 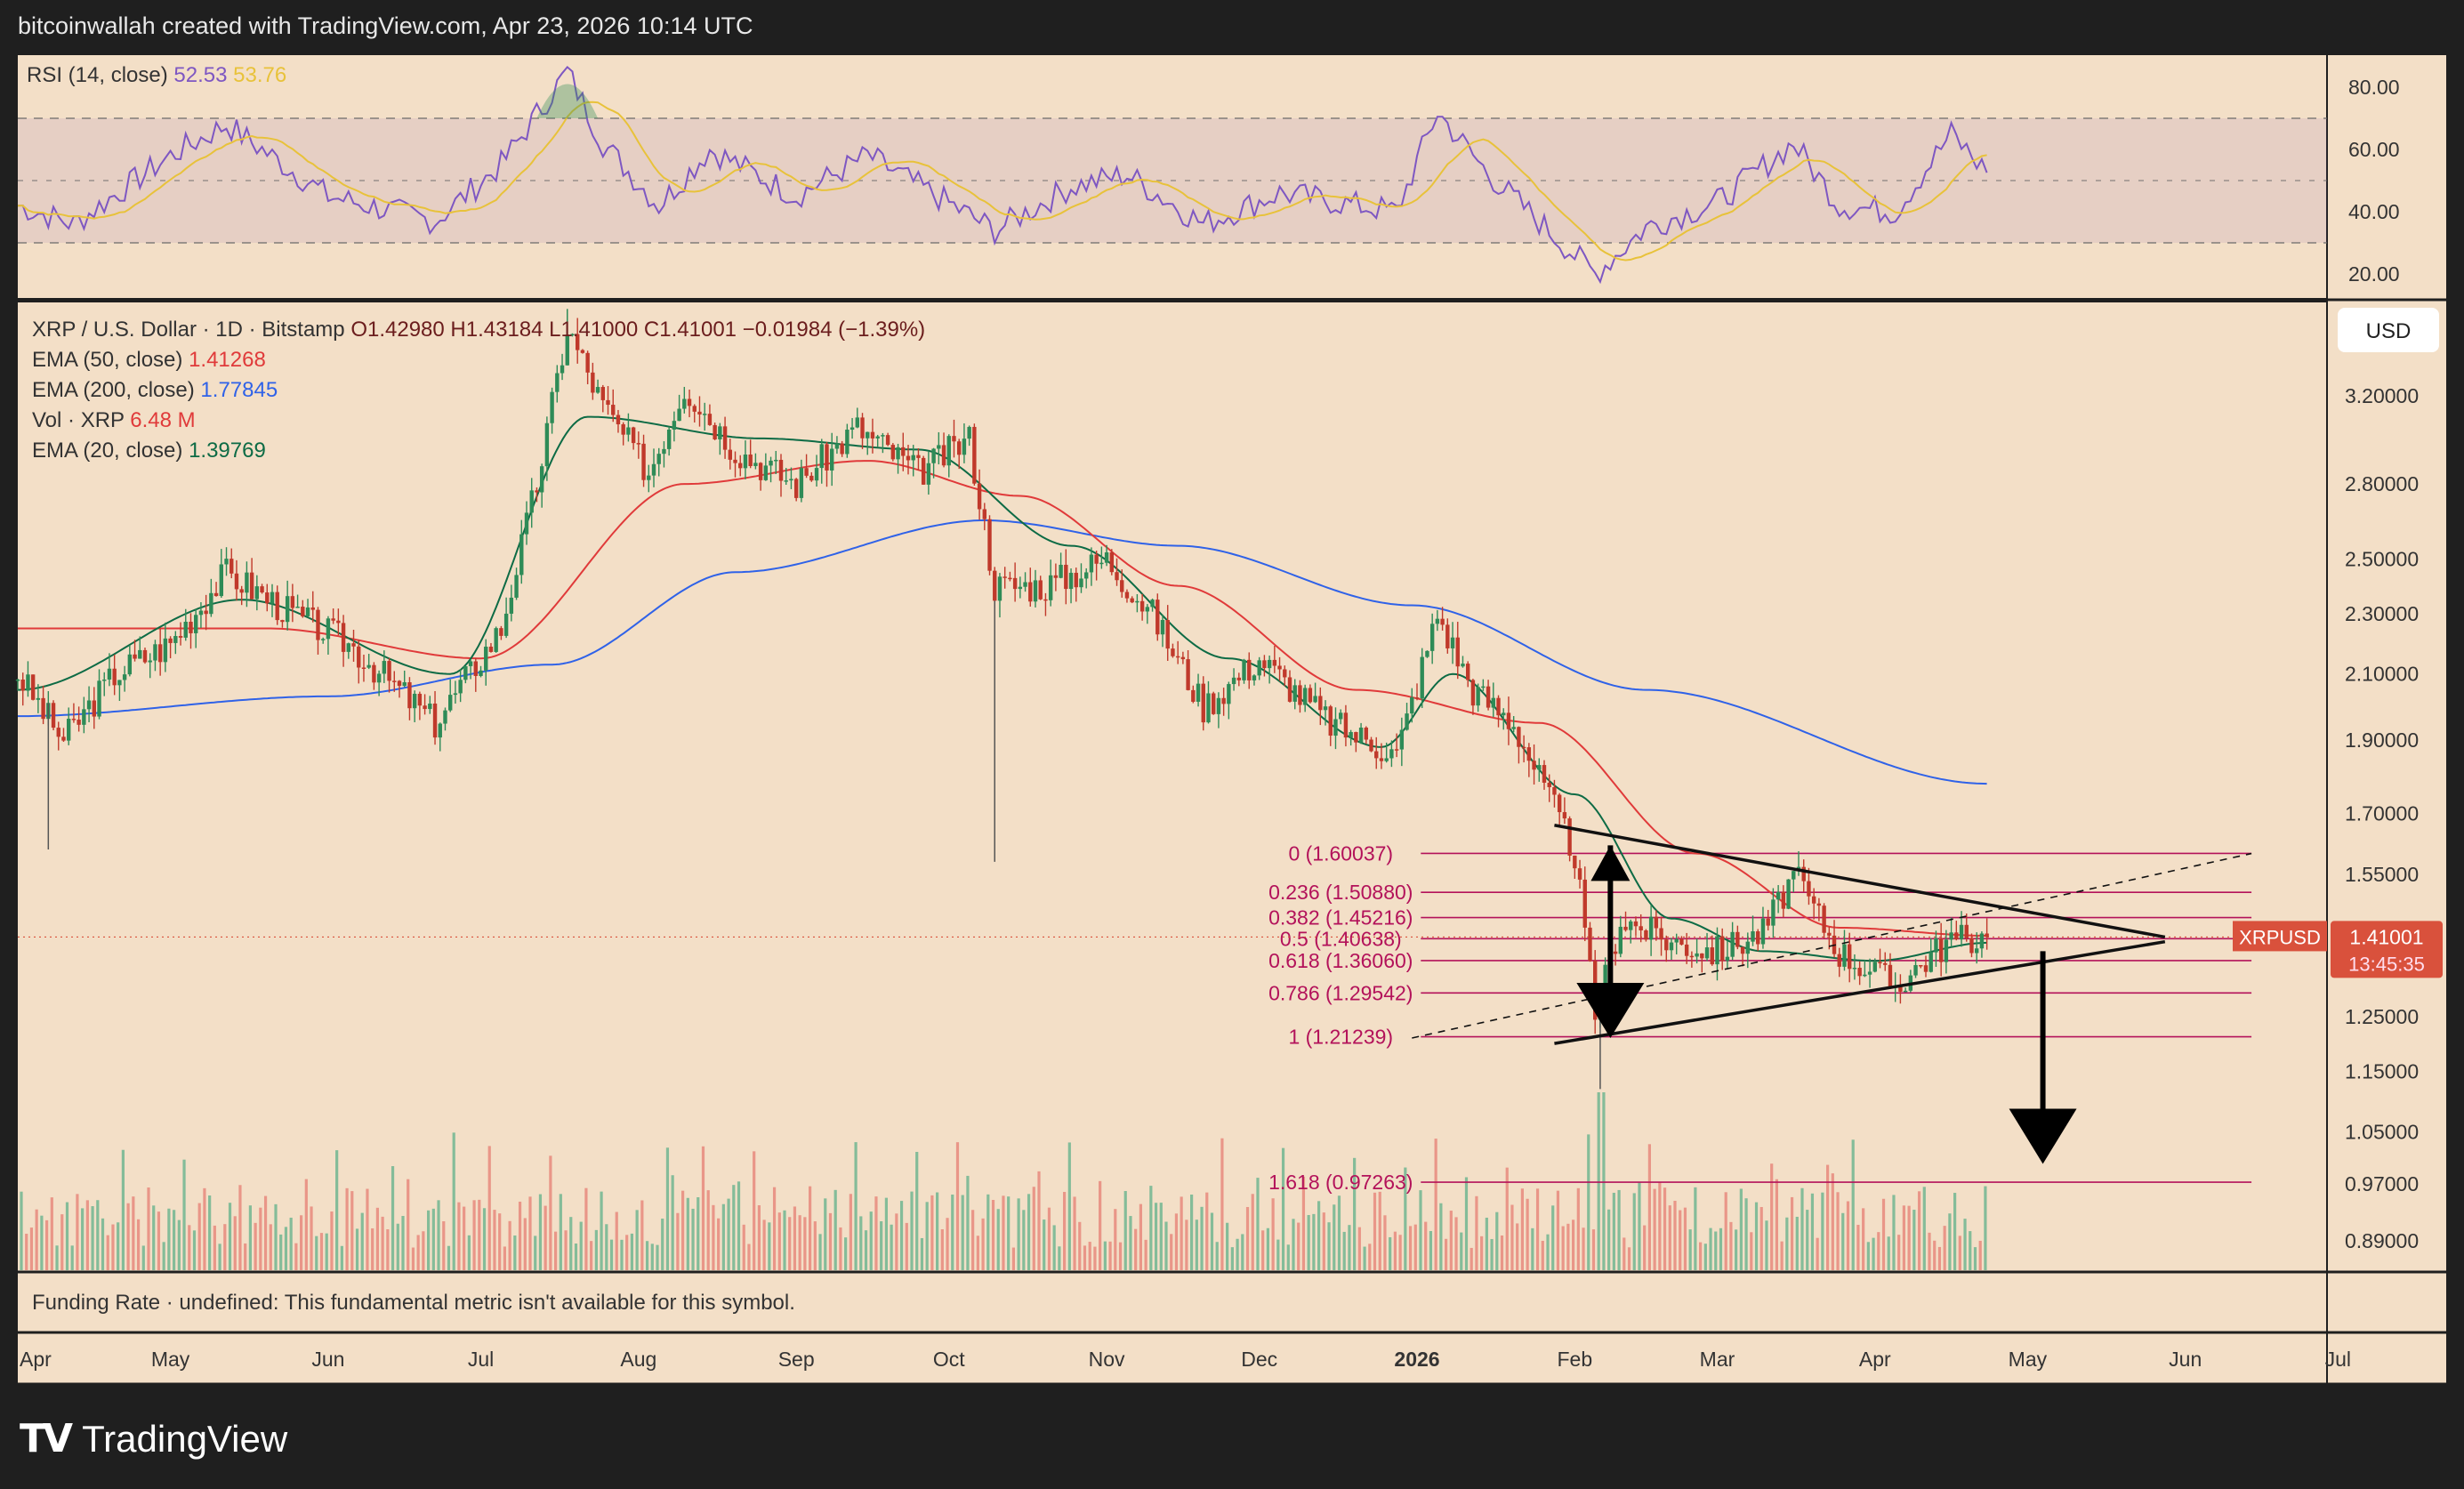 I want to click on ema50-legend-label: EMA (50, close), so click(x=111, y=360).